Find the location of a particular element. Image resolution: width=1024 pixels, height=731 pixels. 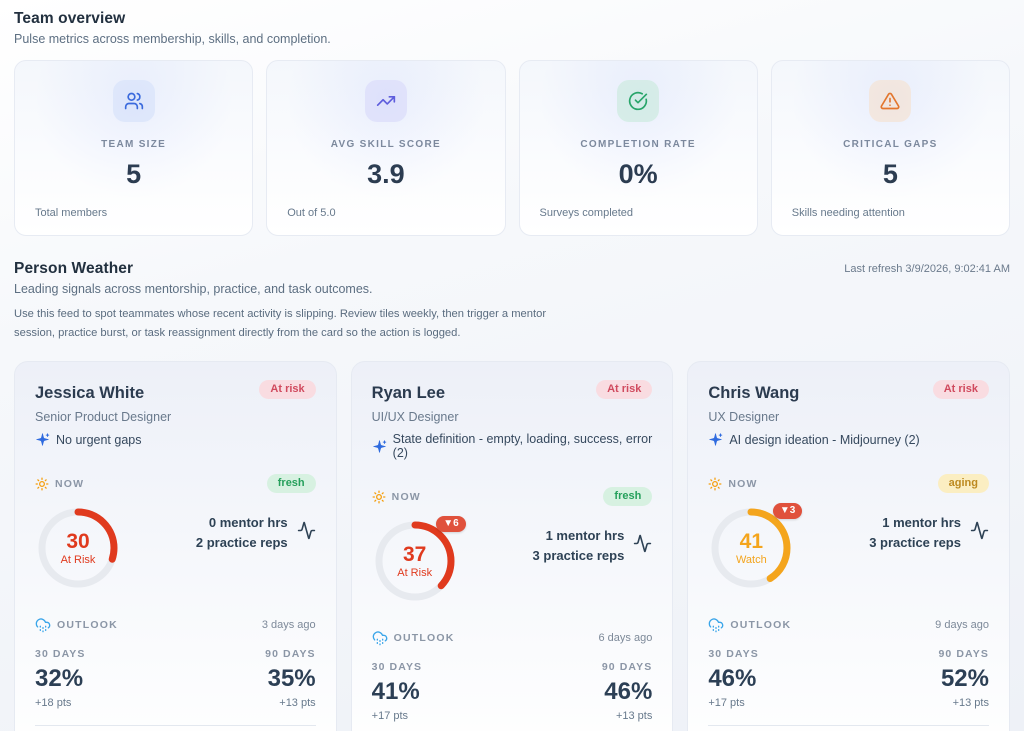

top-gap-text: No urgent gaps is located at coordinates (99, 439).